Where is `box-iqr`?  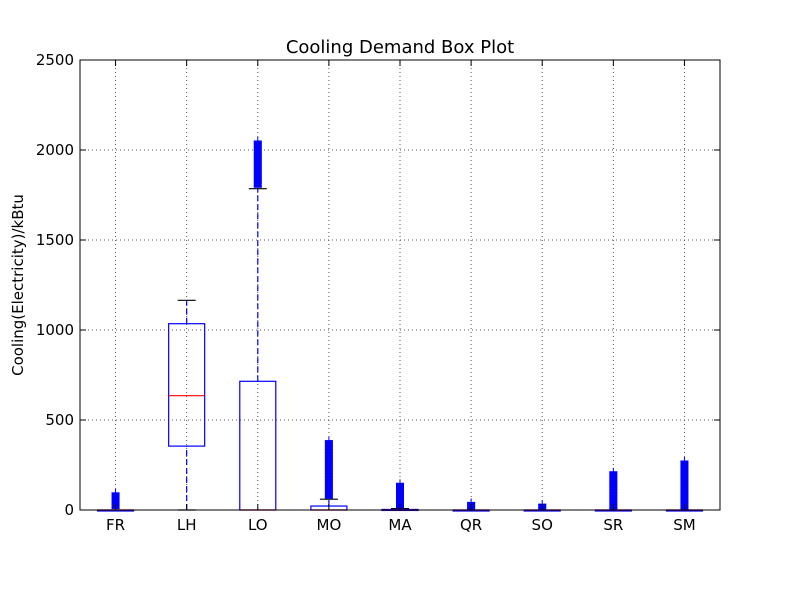 box-iqr is located at coordinates (187, 385).